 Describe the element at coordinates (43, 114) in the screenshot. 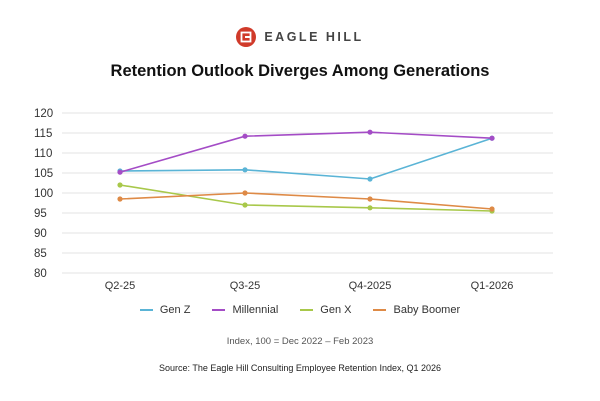

I see `y-tick-label-120: 120` at that location.